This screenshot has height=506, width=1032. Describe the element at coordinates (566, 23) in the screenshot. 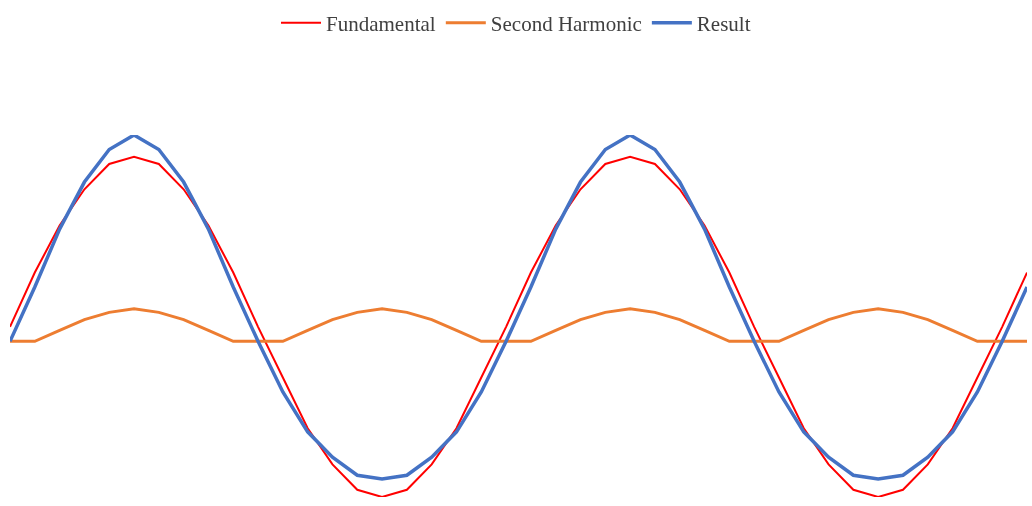

I see `legend-label: Second Harmonic` at that location.